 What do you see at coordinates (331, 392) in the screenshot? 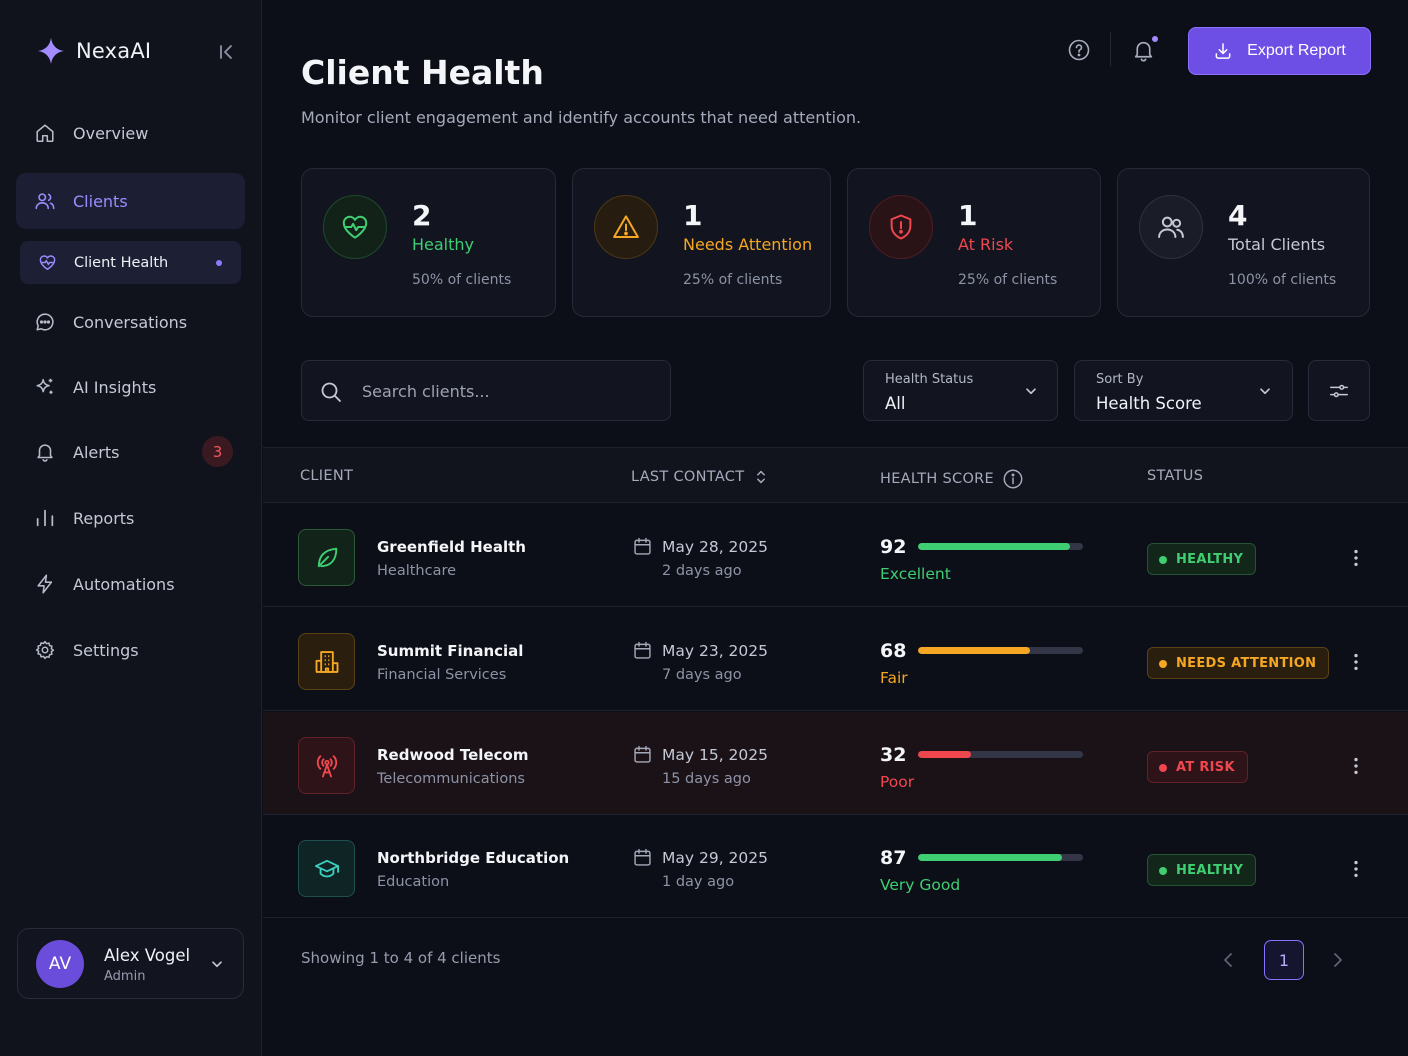
I see `search-icon` at bounding box center [331, 392].